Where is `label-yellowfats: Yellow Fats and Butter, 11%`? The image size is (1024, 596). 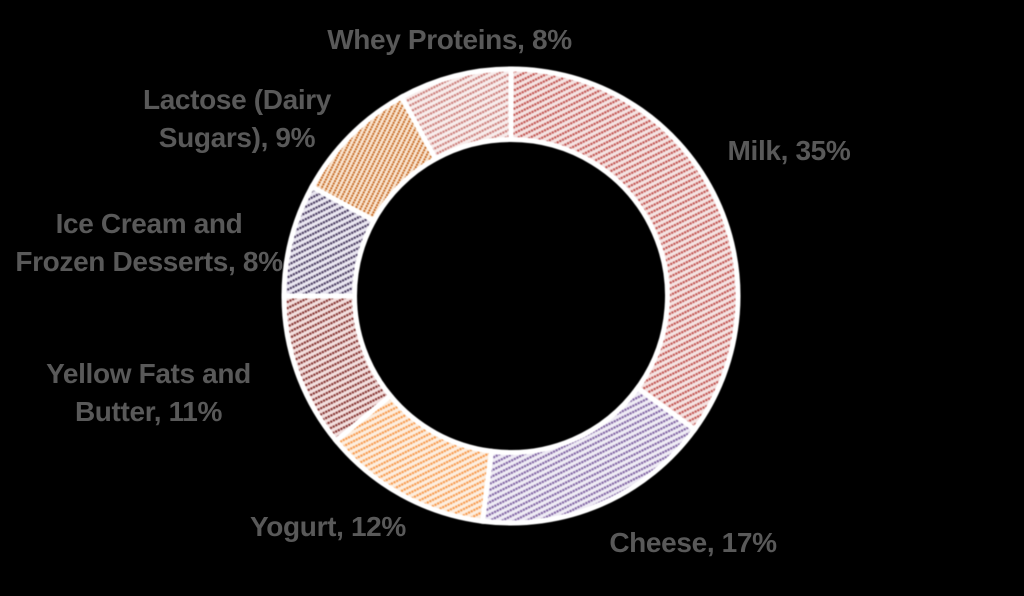
label-yellowfats: Yellow Fats and Butter, 11% is located at coordinates (148, 392).